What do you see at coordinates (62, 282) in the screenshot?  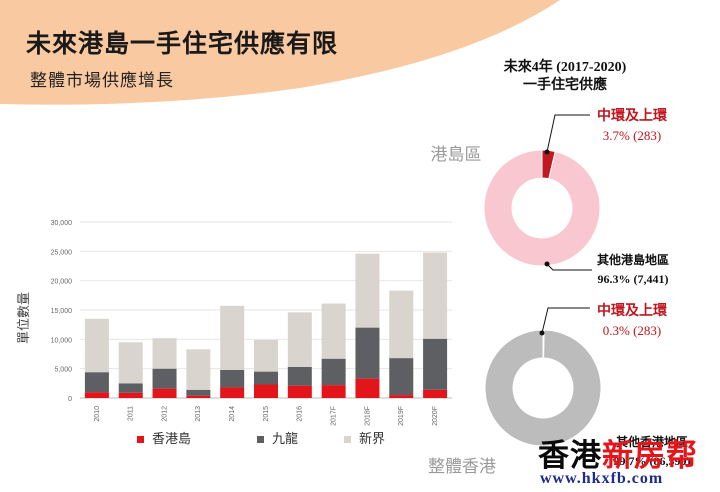 I see `y-tick-label: 20,000` at bounding box center [62, 282].